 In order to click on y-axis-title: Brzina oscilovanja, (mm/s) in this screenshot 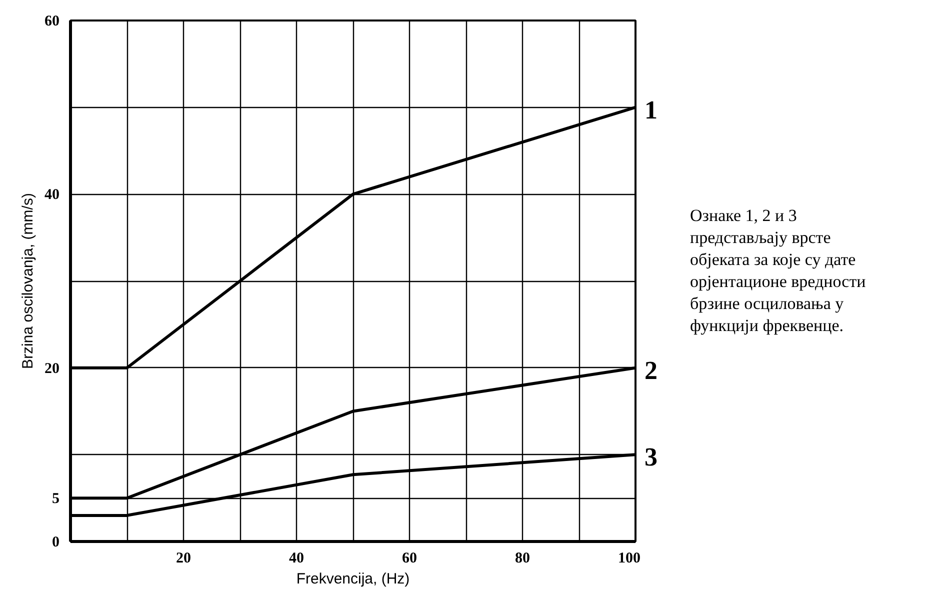, I will do `click(28, 281)`.